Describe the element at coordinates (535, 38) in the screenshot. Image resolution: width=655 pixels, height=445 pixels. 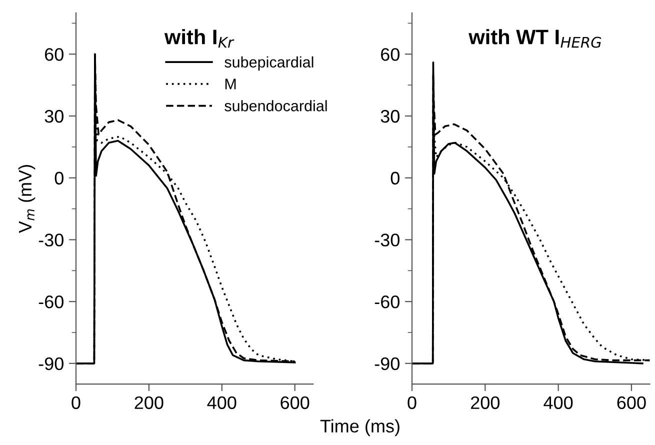
I see `text: with WT I$_{HERG}$` at that location.